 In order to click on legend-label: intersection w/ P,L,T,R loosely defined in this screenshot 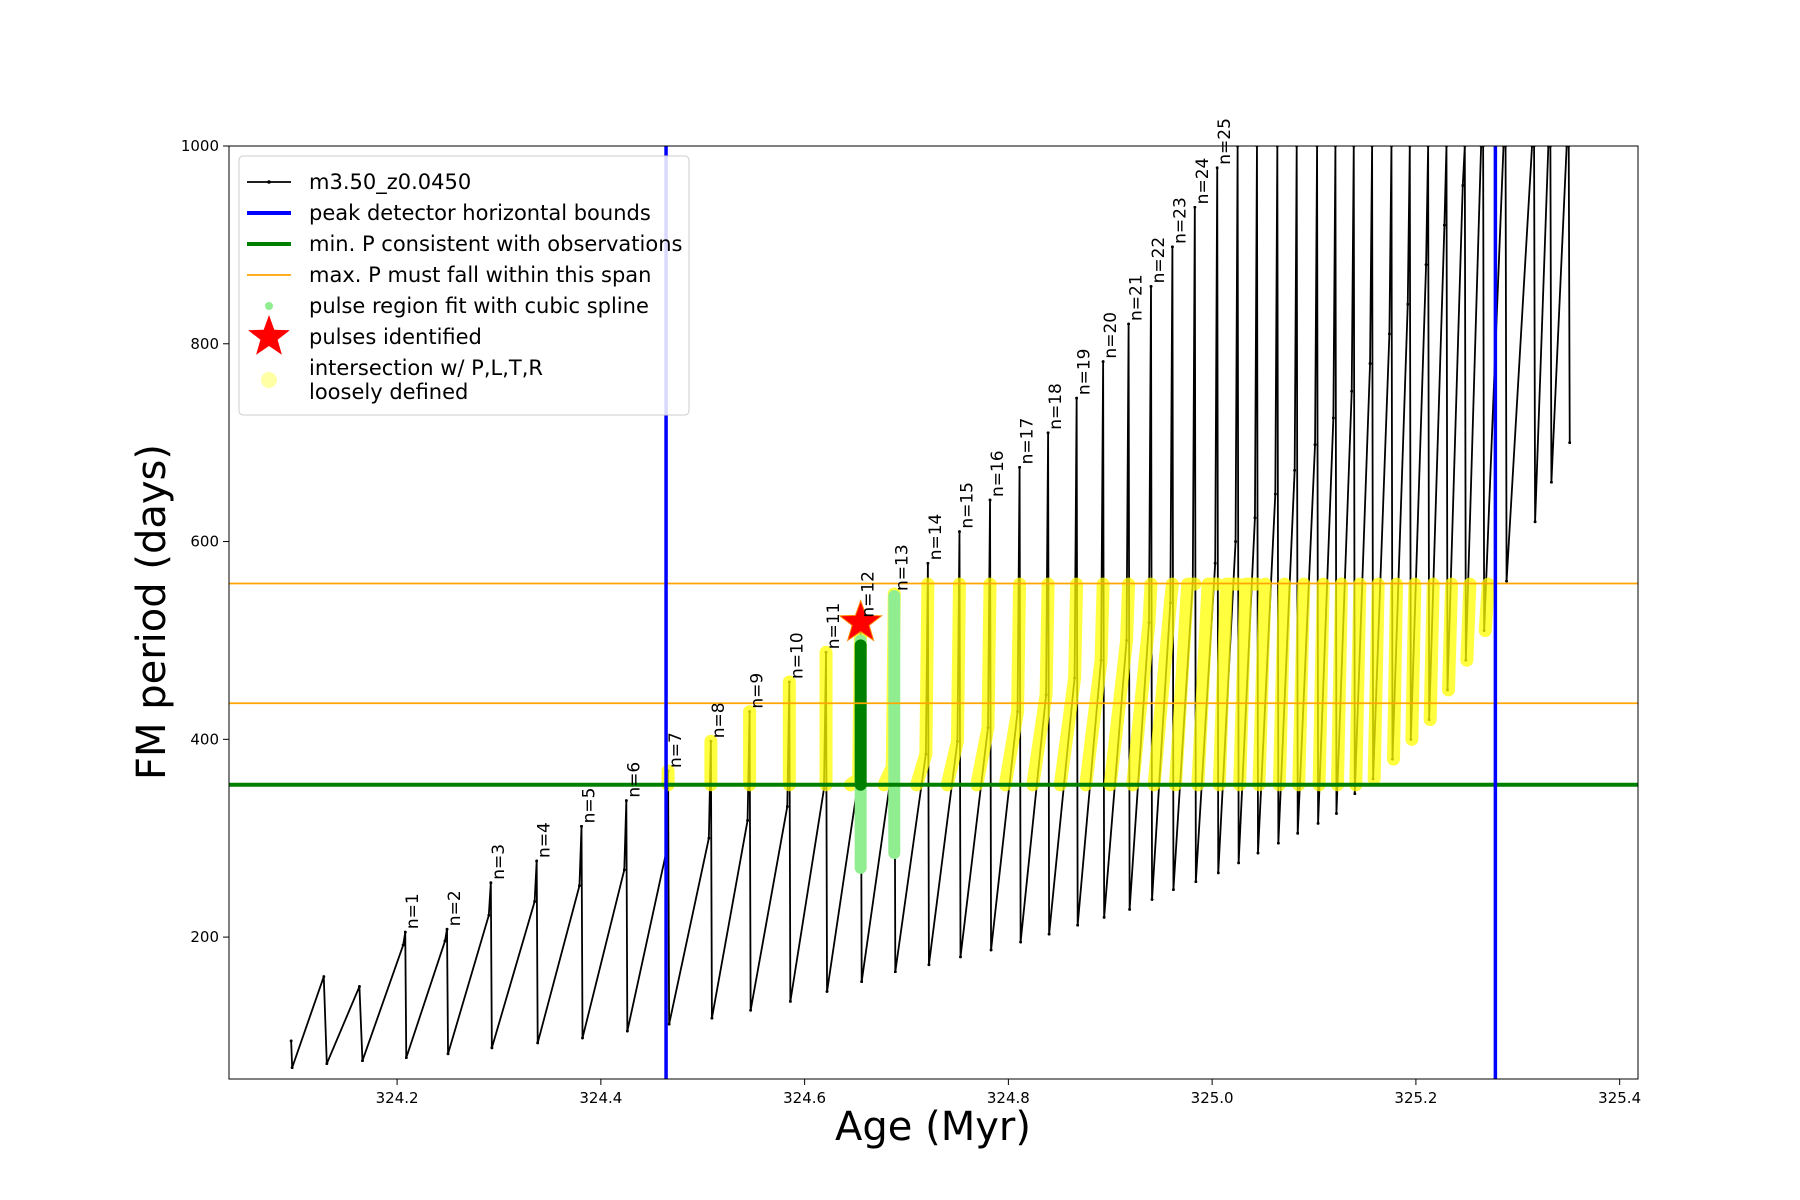, I will do `click(426, 380)`.